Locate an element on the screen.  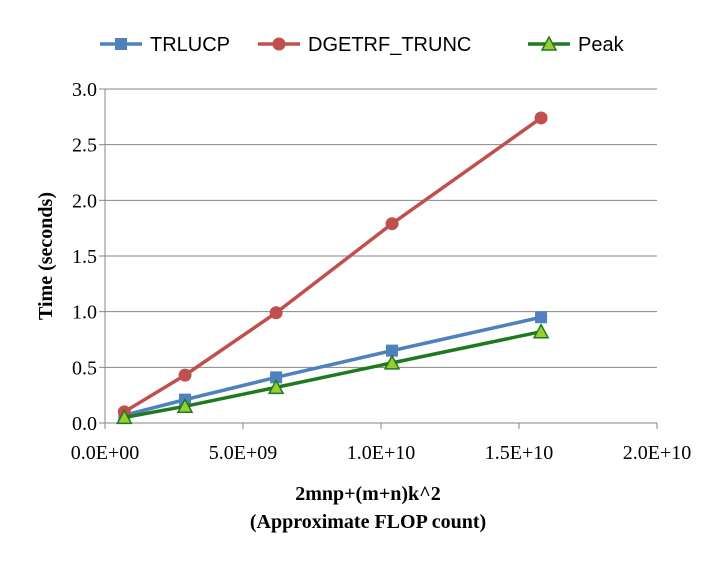
x-tick-label: 5.0E+09 is located at coordinates (243, 453).